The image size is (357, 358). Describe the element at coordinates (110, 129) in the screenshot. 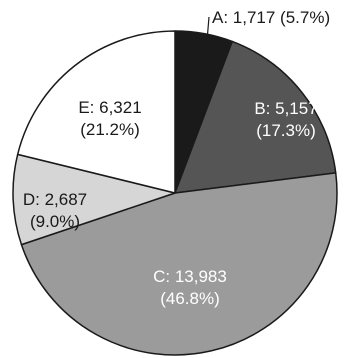

I see `slice-percent-e: (21.2%)` at that location.